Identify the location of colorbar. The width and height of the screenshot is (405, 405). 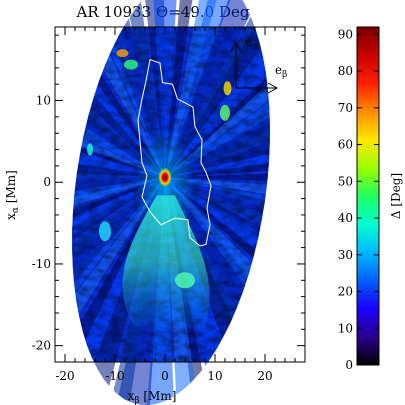
(368, 196).